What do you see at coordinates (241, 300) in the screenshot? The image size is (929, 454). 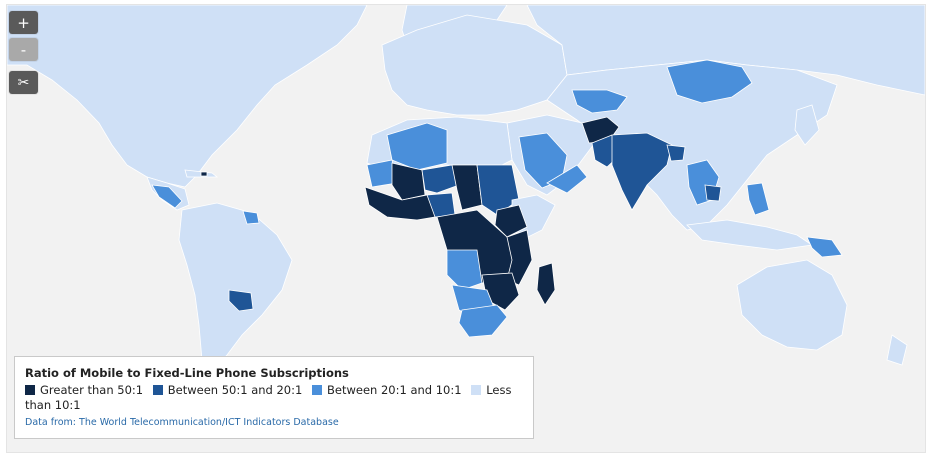 I see `region-paraguay` at bounding box center [241, 300].